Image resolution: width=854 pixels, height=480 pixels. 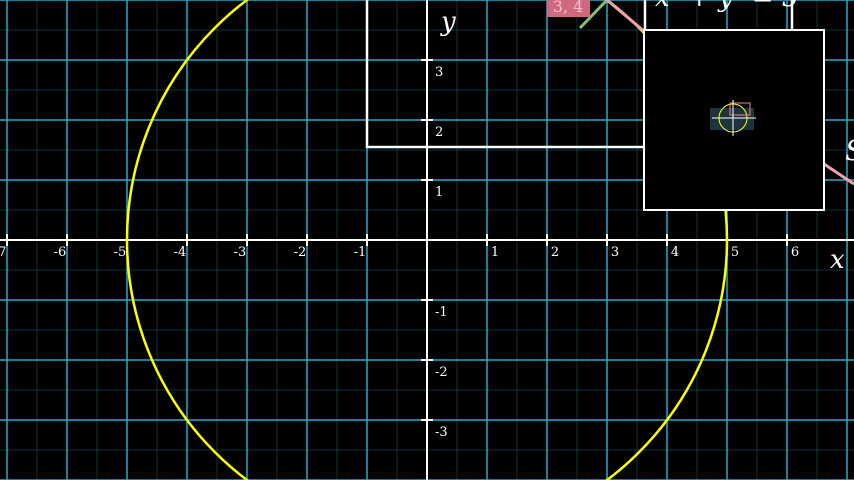 I want to click on y-tick-label: -3, so click(x=441, y=432).